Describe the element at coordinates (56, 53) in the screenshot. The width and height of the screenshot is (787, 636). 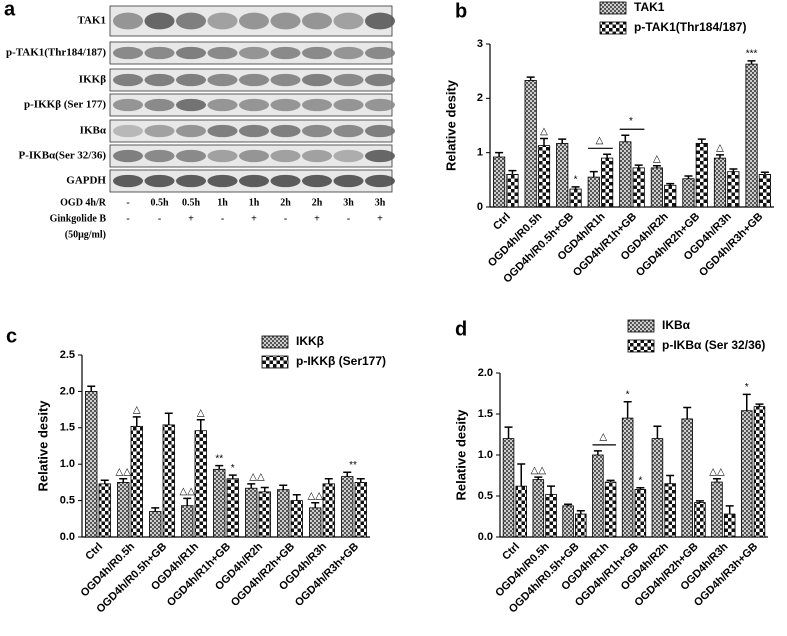
I see `blot-row-label: p-TAK1(Thr184/187)` at that location.